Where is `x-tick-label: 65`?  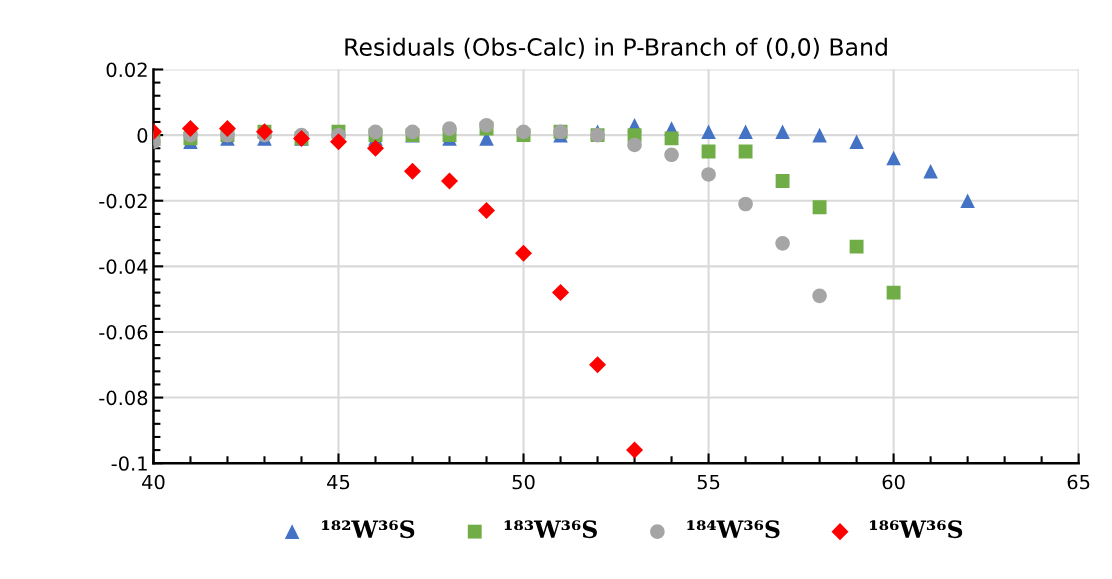
x-tick-label: 65 is located at coordinates (1078, 482).